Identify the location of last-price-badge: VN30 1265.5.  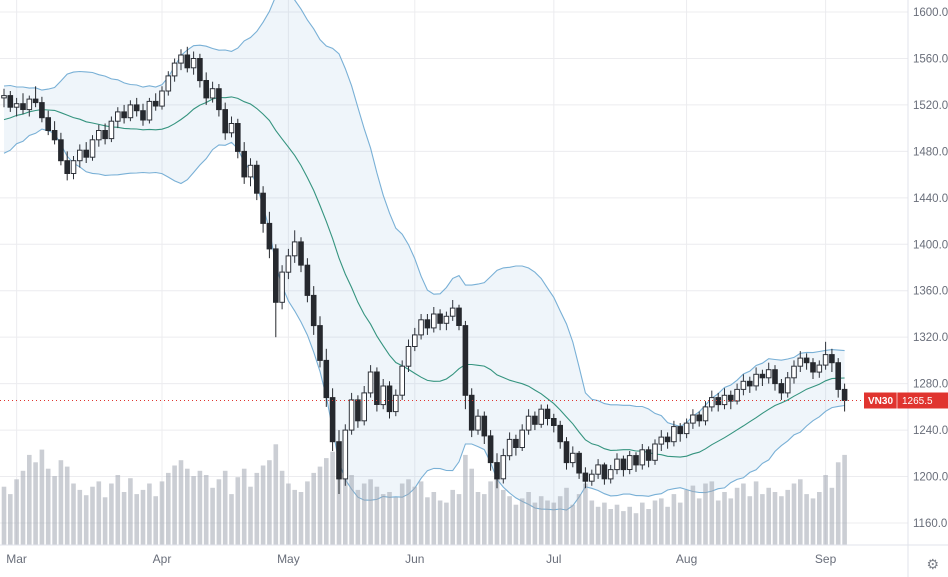
(906, 400).